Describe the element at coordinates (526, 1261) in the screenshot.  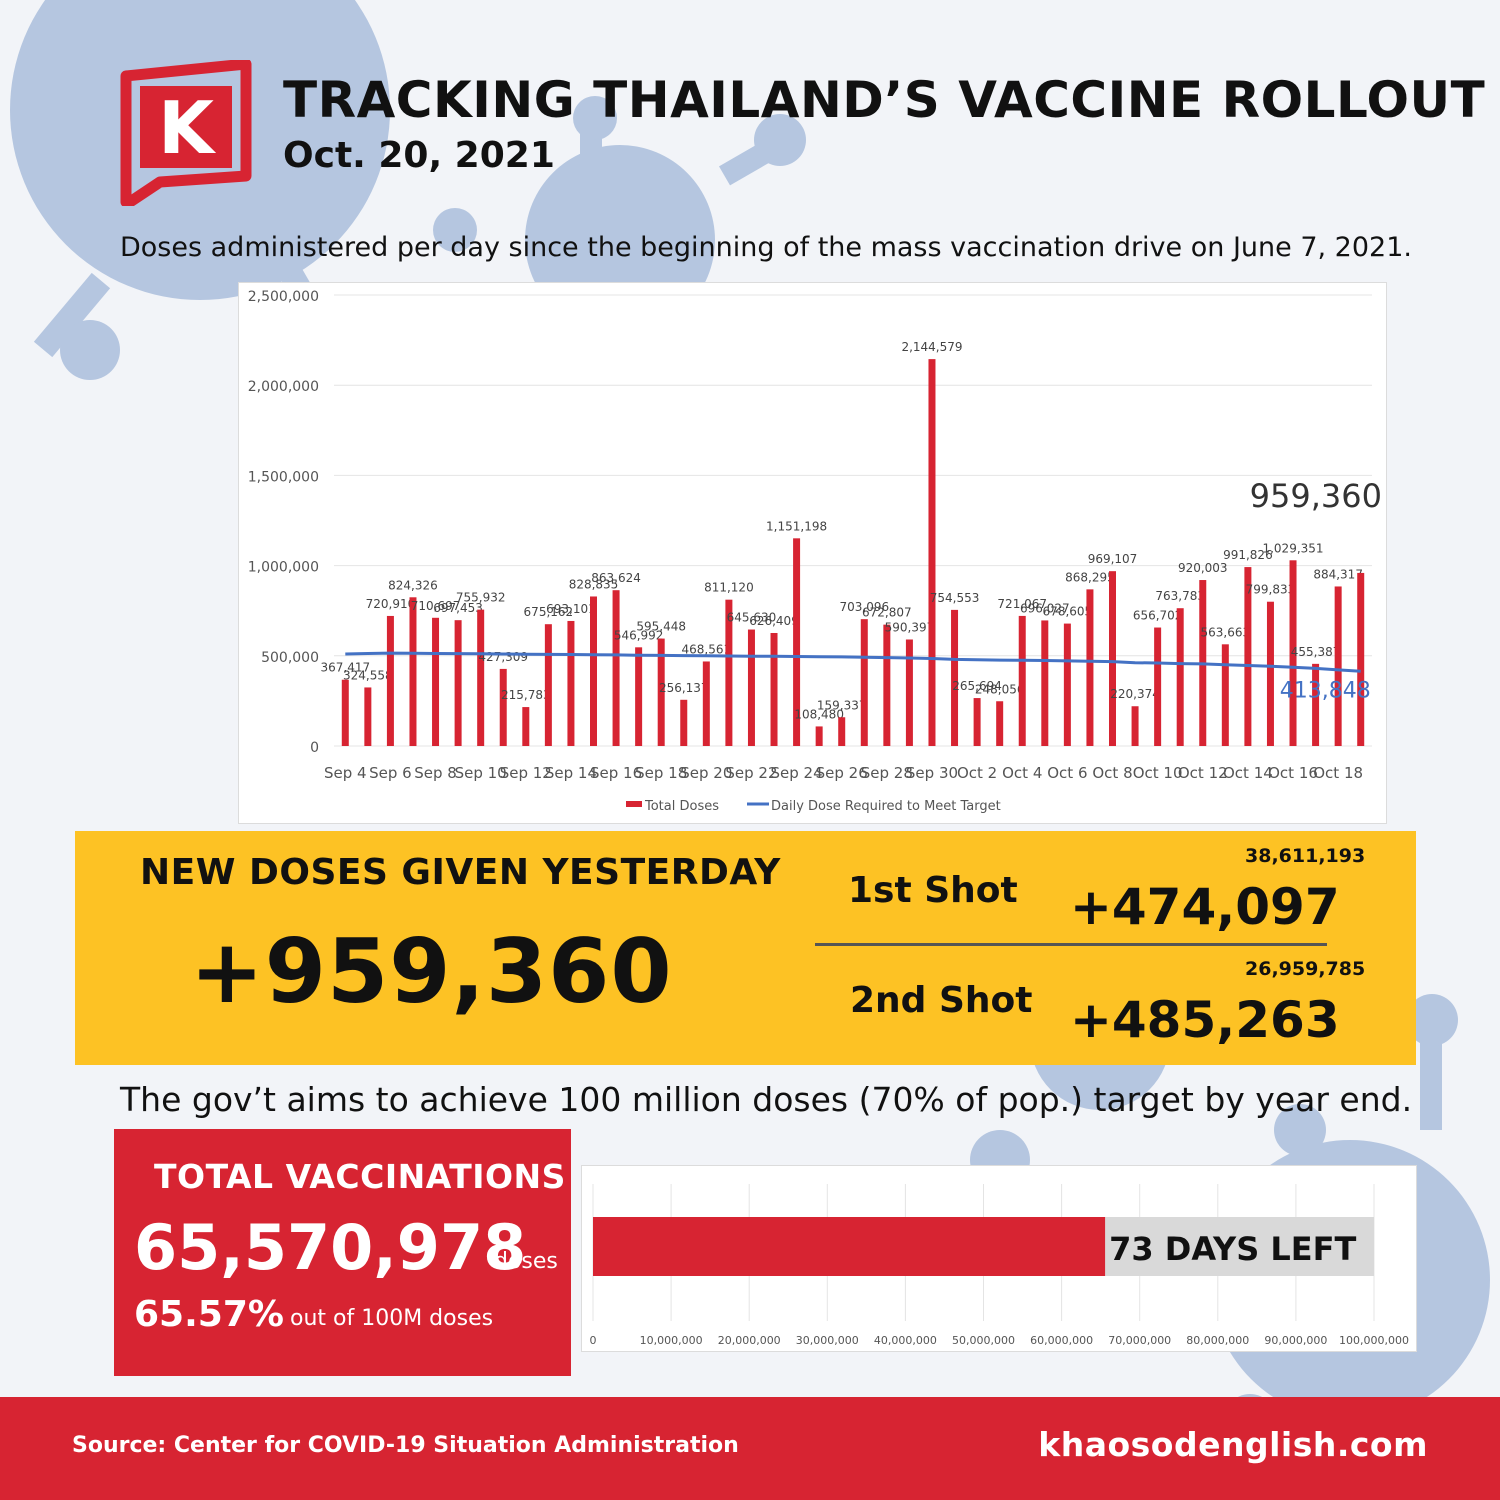
I see `total-vaccinations-unit: doses` at that location.